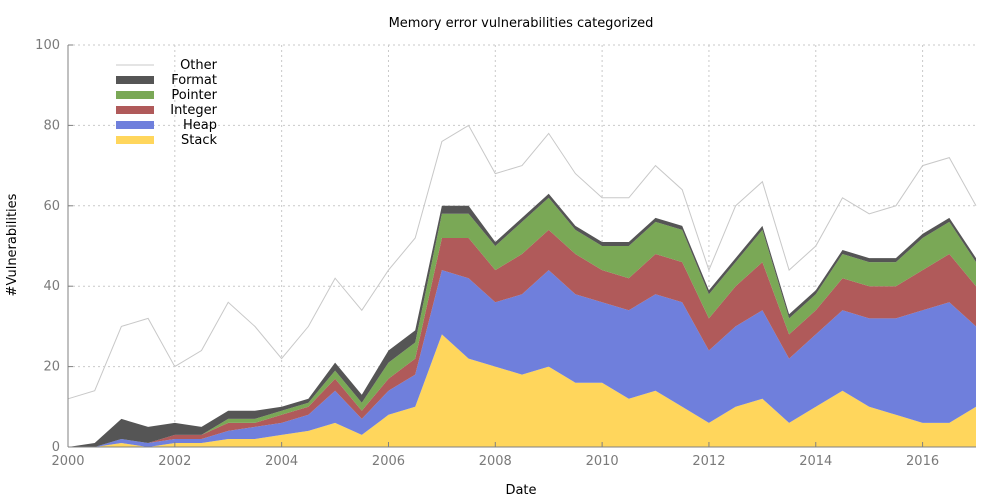 The image size is (1000, 500). I want to click on legend-label-integer: Integer, so click(193, 110).